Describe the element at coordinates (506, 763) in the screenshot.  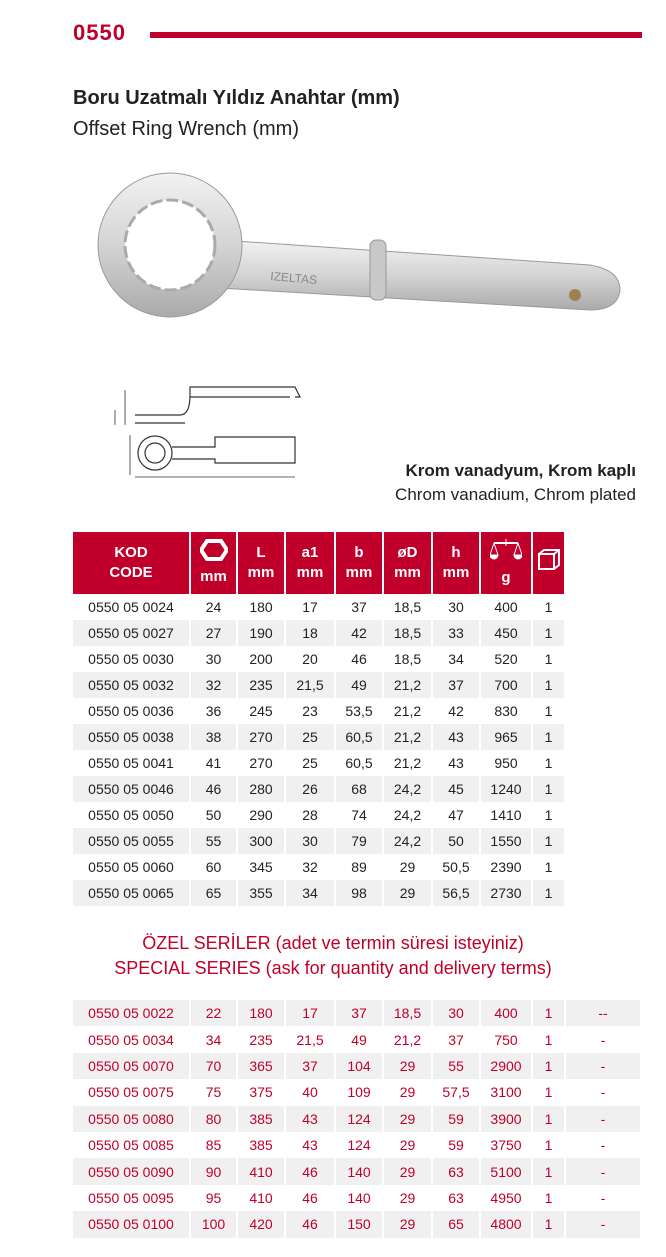
I see `table-cell: 950` at that location.